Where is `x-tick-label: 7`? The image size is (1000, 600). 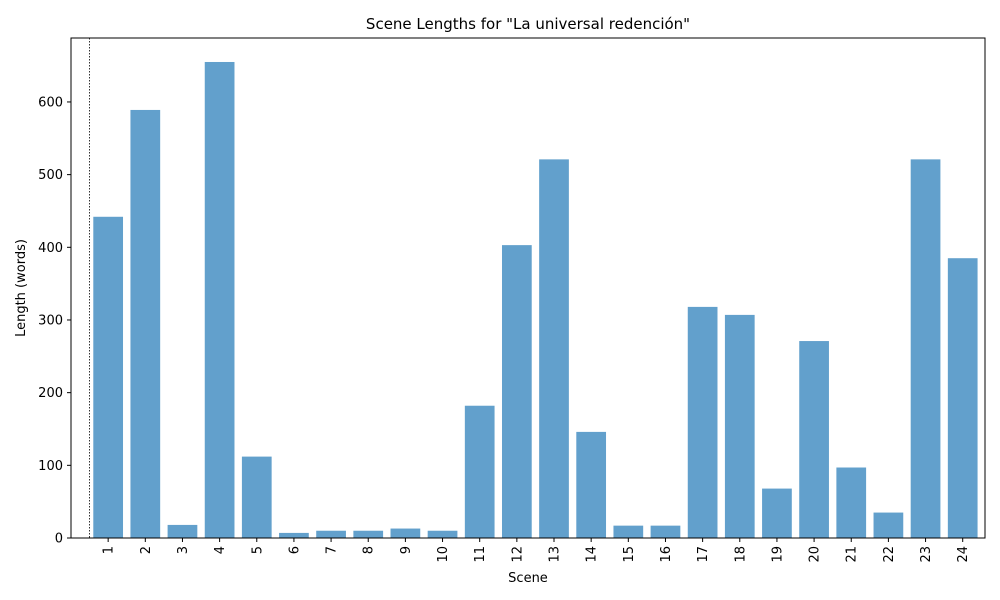
x-tick-label: 7 is located at coordinates (332, 550).